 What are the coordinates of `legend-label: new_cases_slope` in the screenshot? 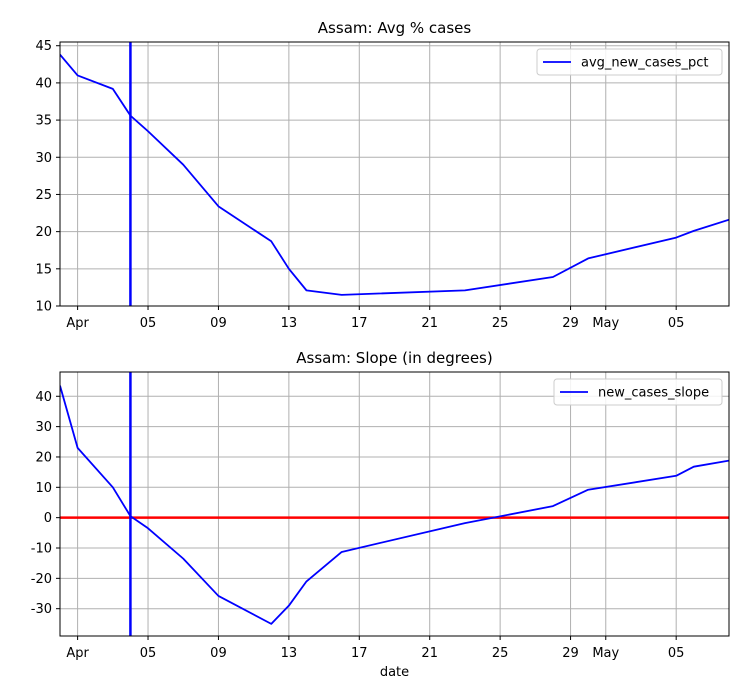 It's located at (653, 393).